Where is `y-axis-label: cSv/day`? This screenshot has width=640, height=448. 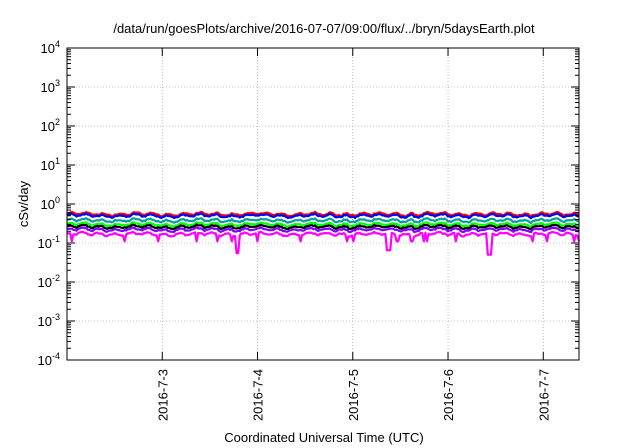 y-axis-label: cSv/day is located at coordinates (23, 203).